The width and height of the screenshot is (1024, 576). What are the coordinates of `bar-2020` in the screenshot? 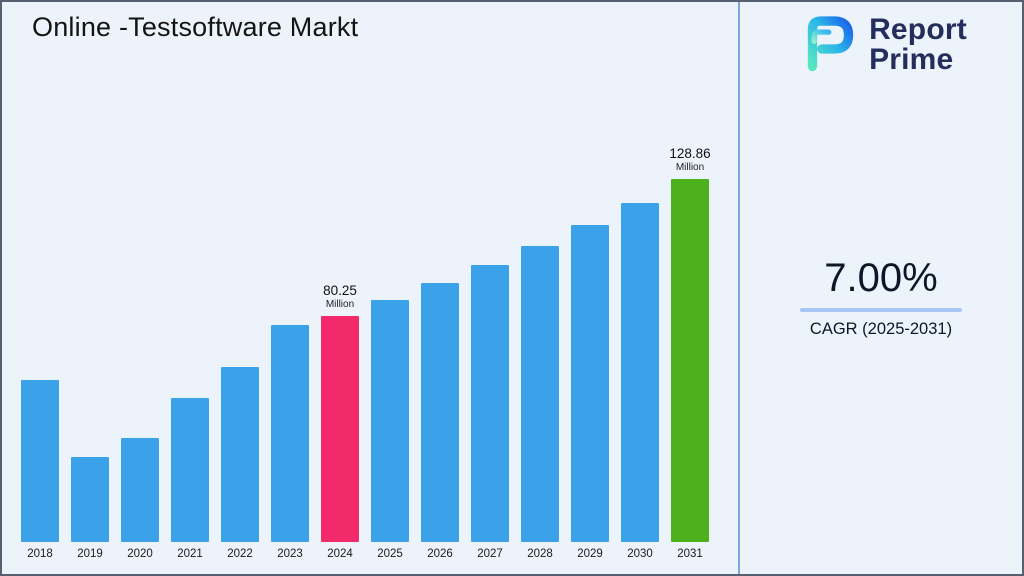 It's located at (140, 490).